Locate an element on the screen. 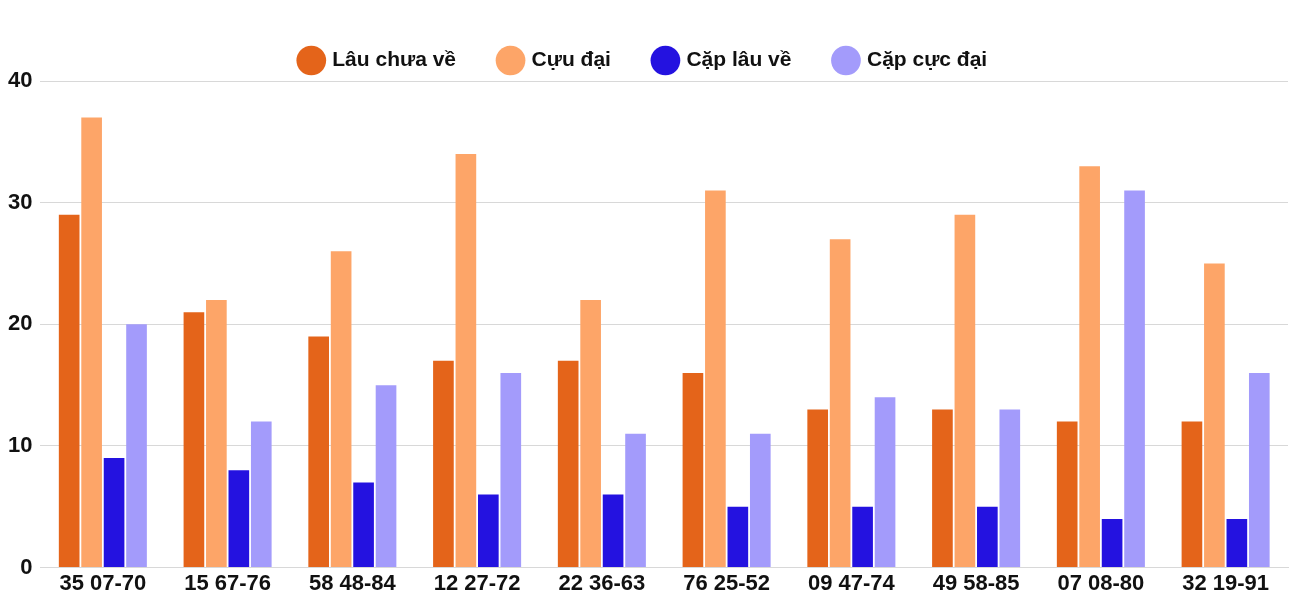  x-tick-label: 32 19-91 is located at coordinates (1226, 582).